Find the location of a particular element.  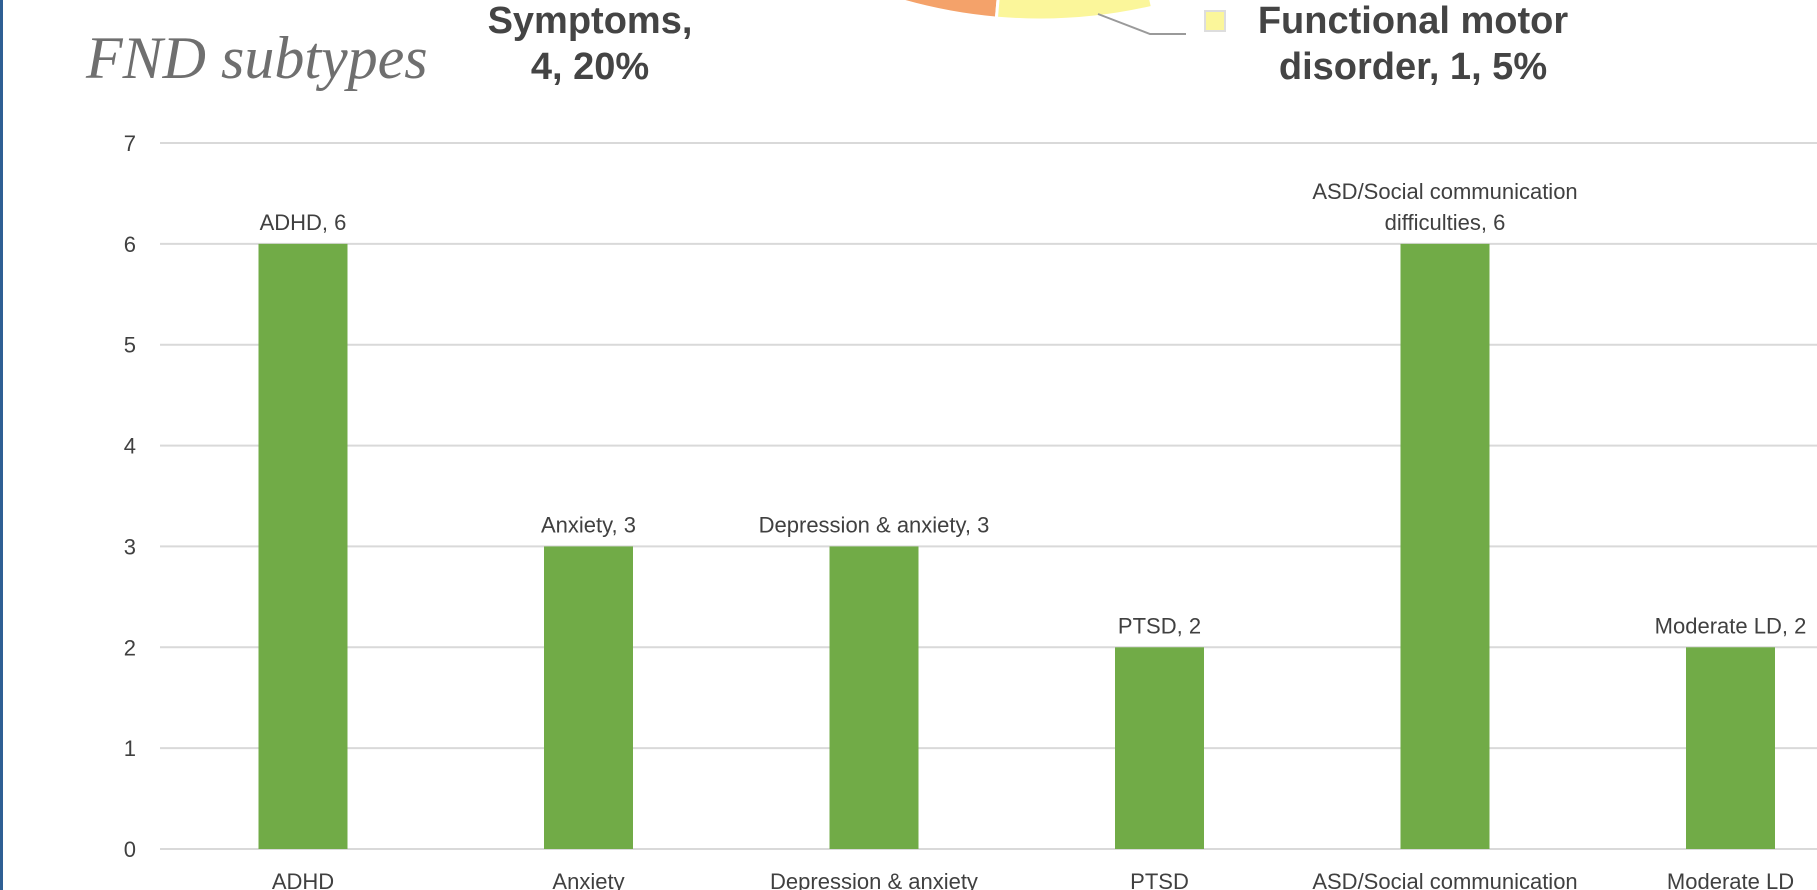

data-label-3: Depression & anxiety, 3 is located at coordinates (874, 524).